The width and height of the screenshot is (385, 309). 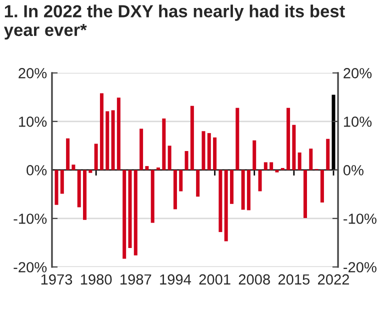 I want to click on y2-tick-label: 10%, so click(x=358, y=121).